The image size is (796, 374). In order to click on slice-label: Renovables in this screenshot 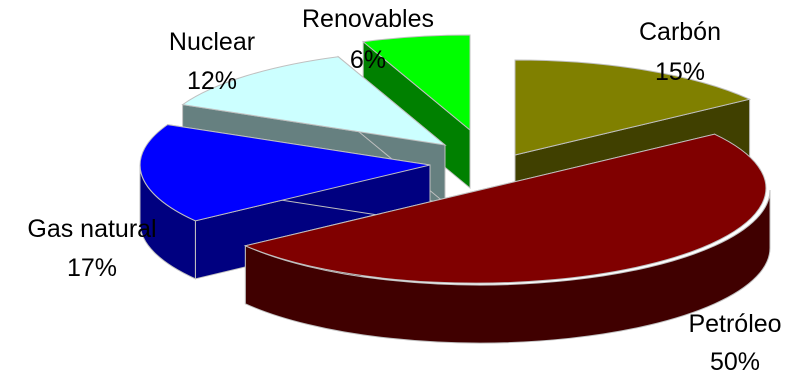, I will do `click(368, 19)`.